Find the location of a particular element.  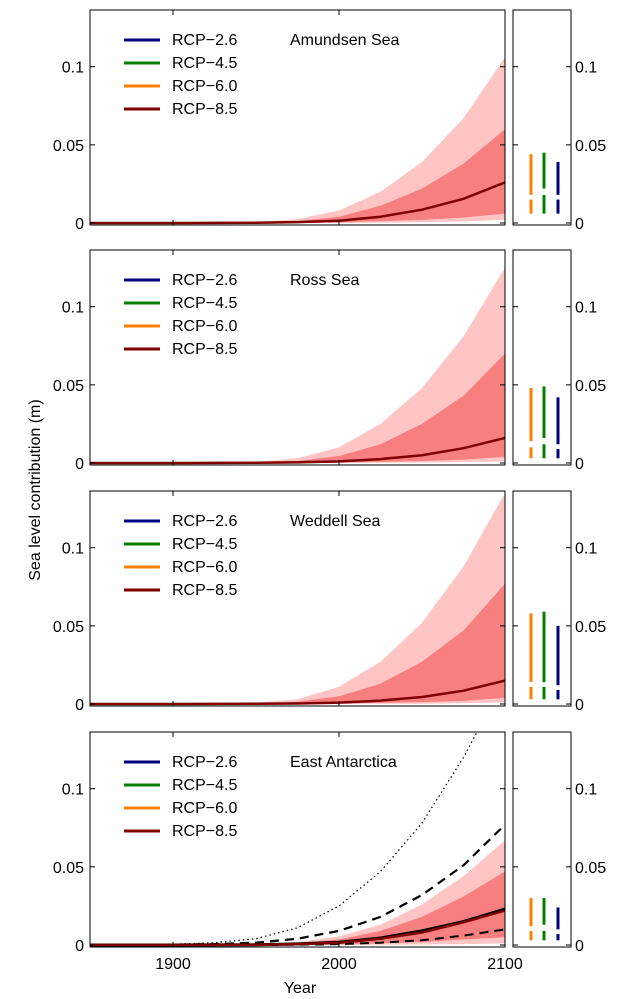

panel-title: Weddell Sea is located at coordinates (335, 521).